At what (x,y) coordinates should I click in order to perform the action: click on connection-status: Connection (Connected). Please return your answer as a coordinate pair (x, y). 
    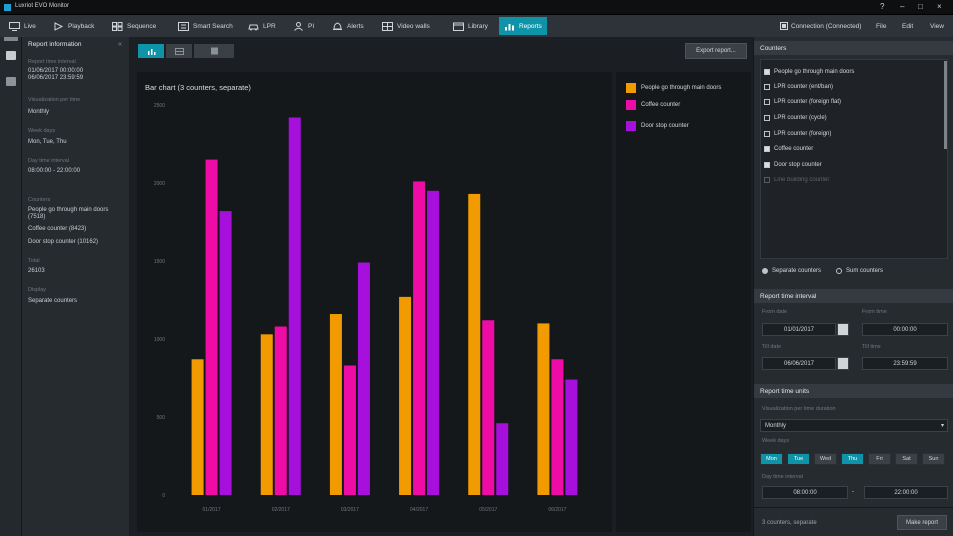
    Looking at the image, I should click on (820, 26).